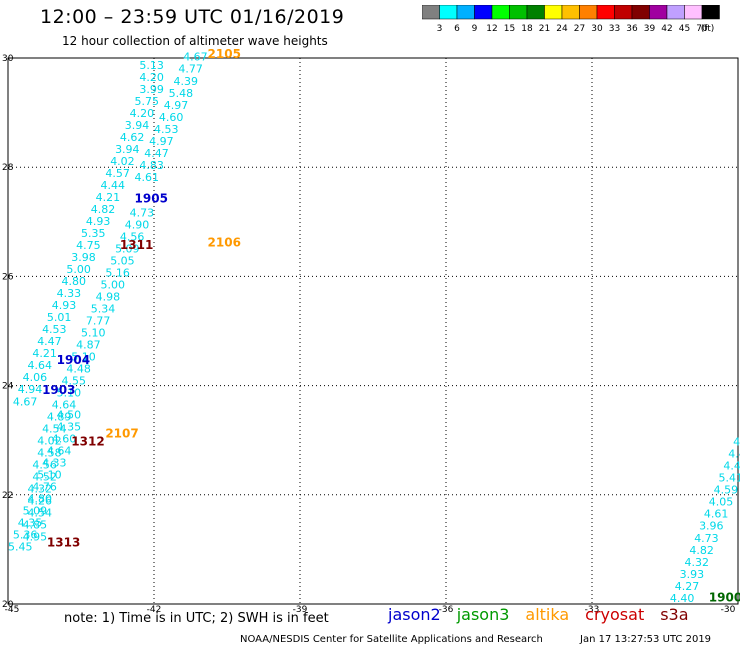 Image resolution: width=740 pixels, height=650 pixels. Describe the element at coordinates (579, 29) in the screenshot. I see `color-scale-label: 27` at that location.